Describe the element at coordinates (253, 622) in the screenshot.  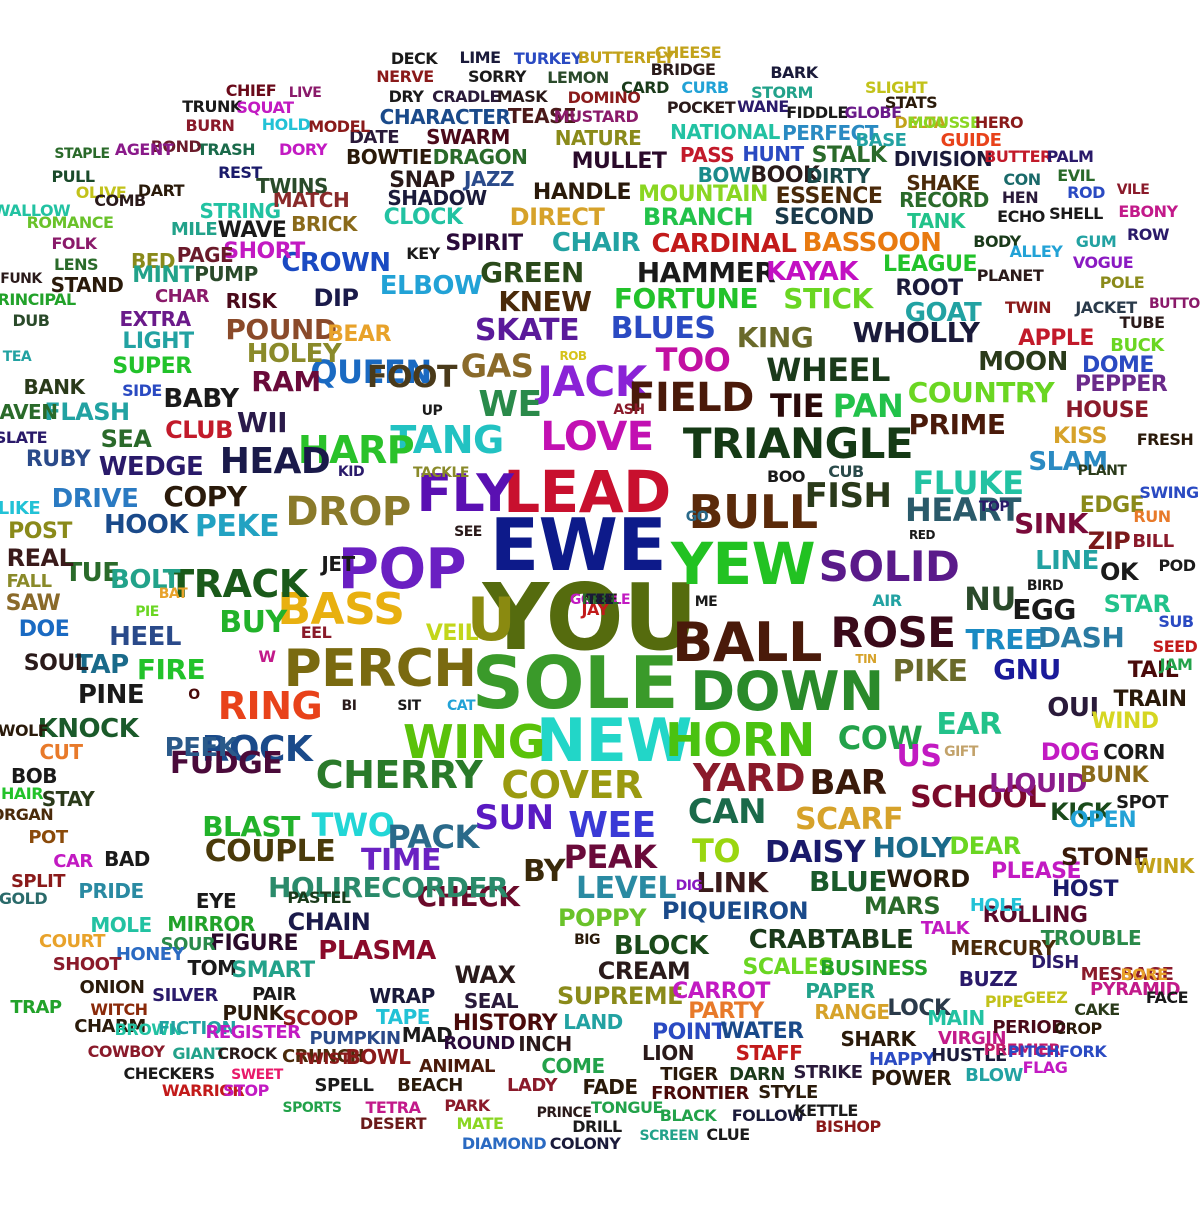
I see `cloud-word: BUY` at that location.